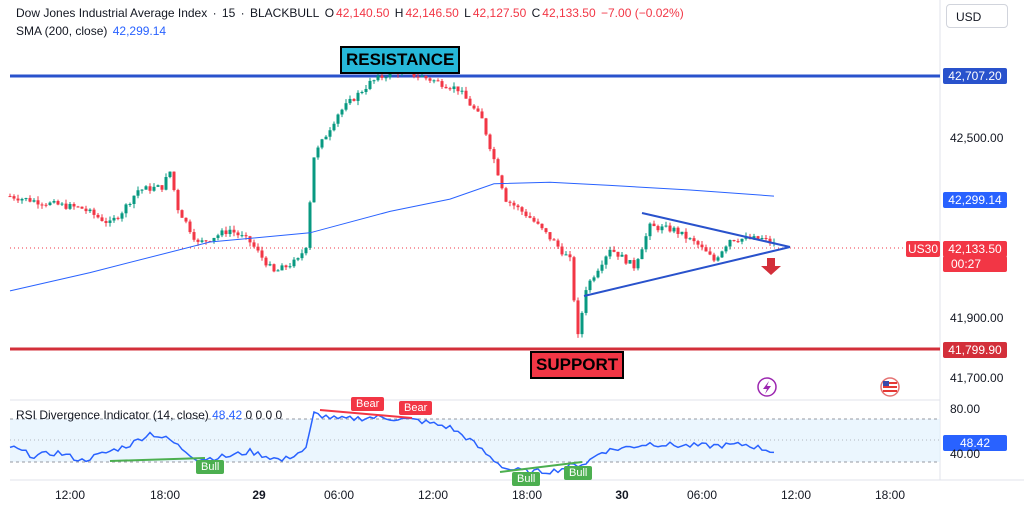  Describe the element at coordinates (767, 387) in the screenshot. I see `lightning-icon` at that location.